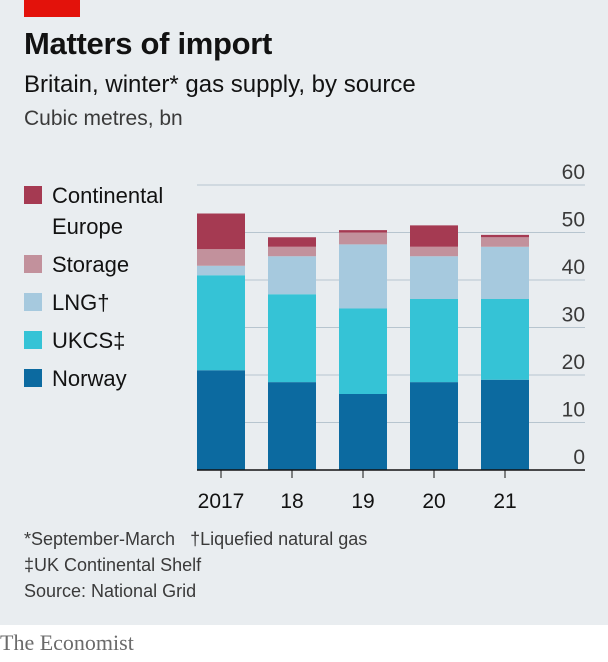 The height and width of the screenshot is (662, 608). Describe the element at coordinates (33, 378) in the screenshot. I see `legend-swatch-norway` at that location.